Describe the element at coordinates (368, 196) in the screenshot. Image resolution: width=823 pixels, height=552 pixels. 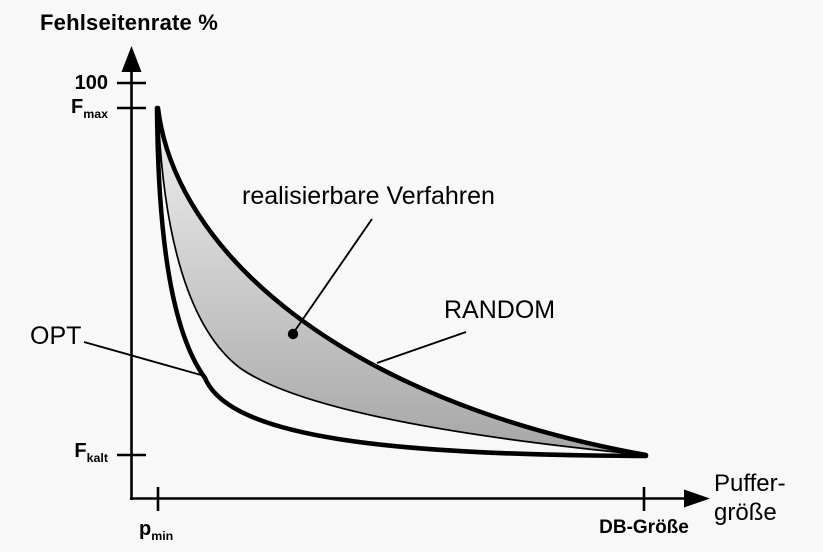
I see `realizable-region-label: realisierbare Verfahren` at that location.